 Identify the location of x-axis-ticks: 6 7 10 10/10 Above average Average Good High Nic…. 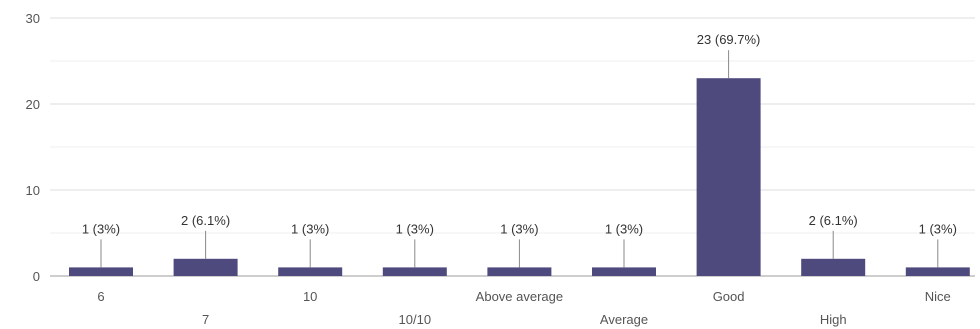
(523, 308).